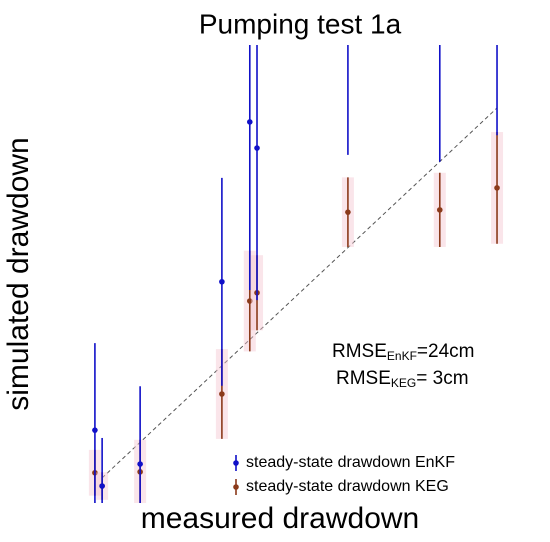 The image size is (550, 542). What do you see at coordinates (402, 356) in the screenshot?
I see `rmse-sub: EnKF` at bounding box center [402, 356].